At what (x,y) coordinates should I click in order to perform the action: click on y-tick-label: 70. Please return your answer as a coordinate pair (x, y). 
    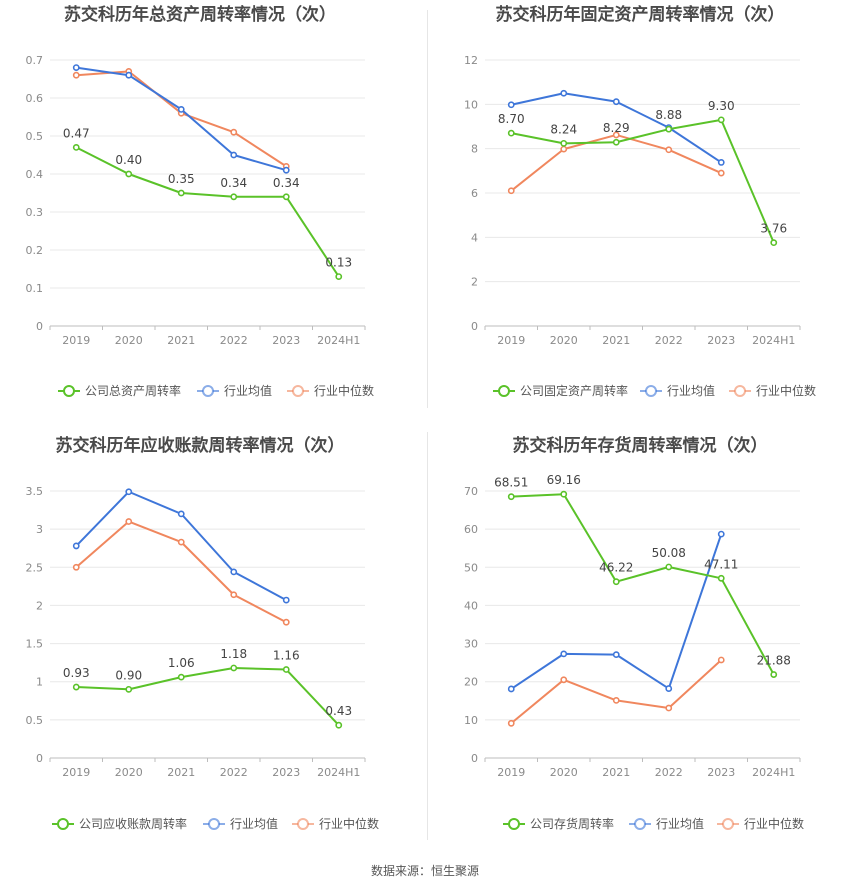
    Looking at the image, I should click on (471, 491).